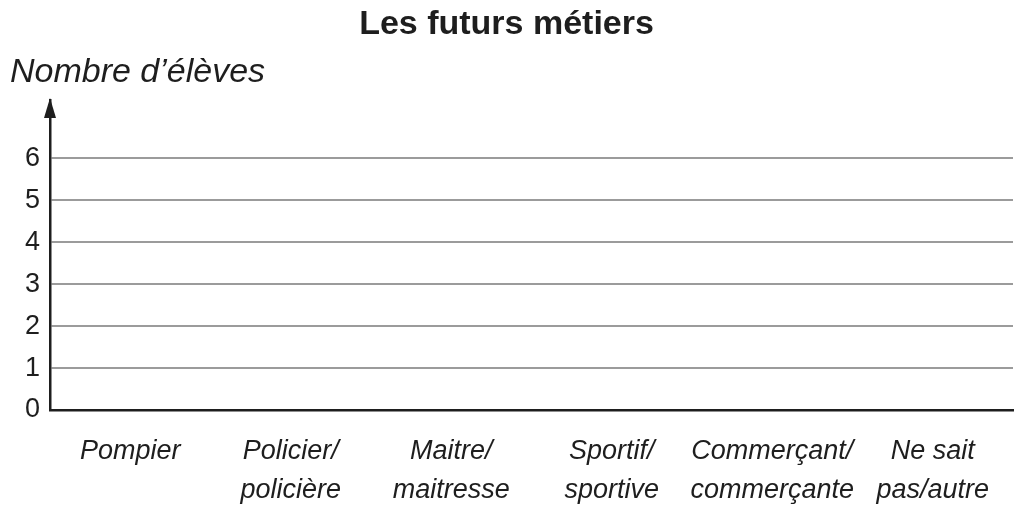  I want to click on y-axis-title: Nombre d’élèves, so click(138, 70).